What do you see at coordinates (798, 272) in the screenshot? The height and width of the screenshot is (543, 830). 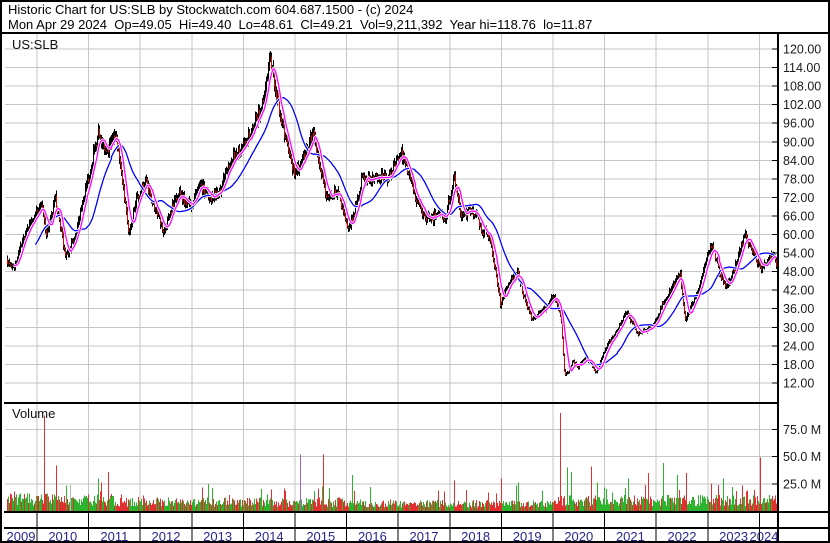 I see `price-tick-label: 48.00` at bounding box center [798, 272].